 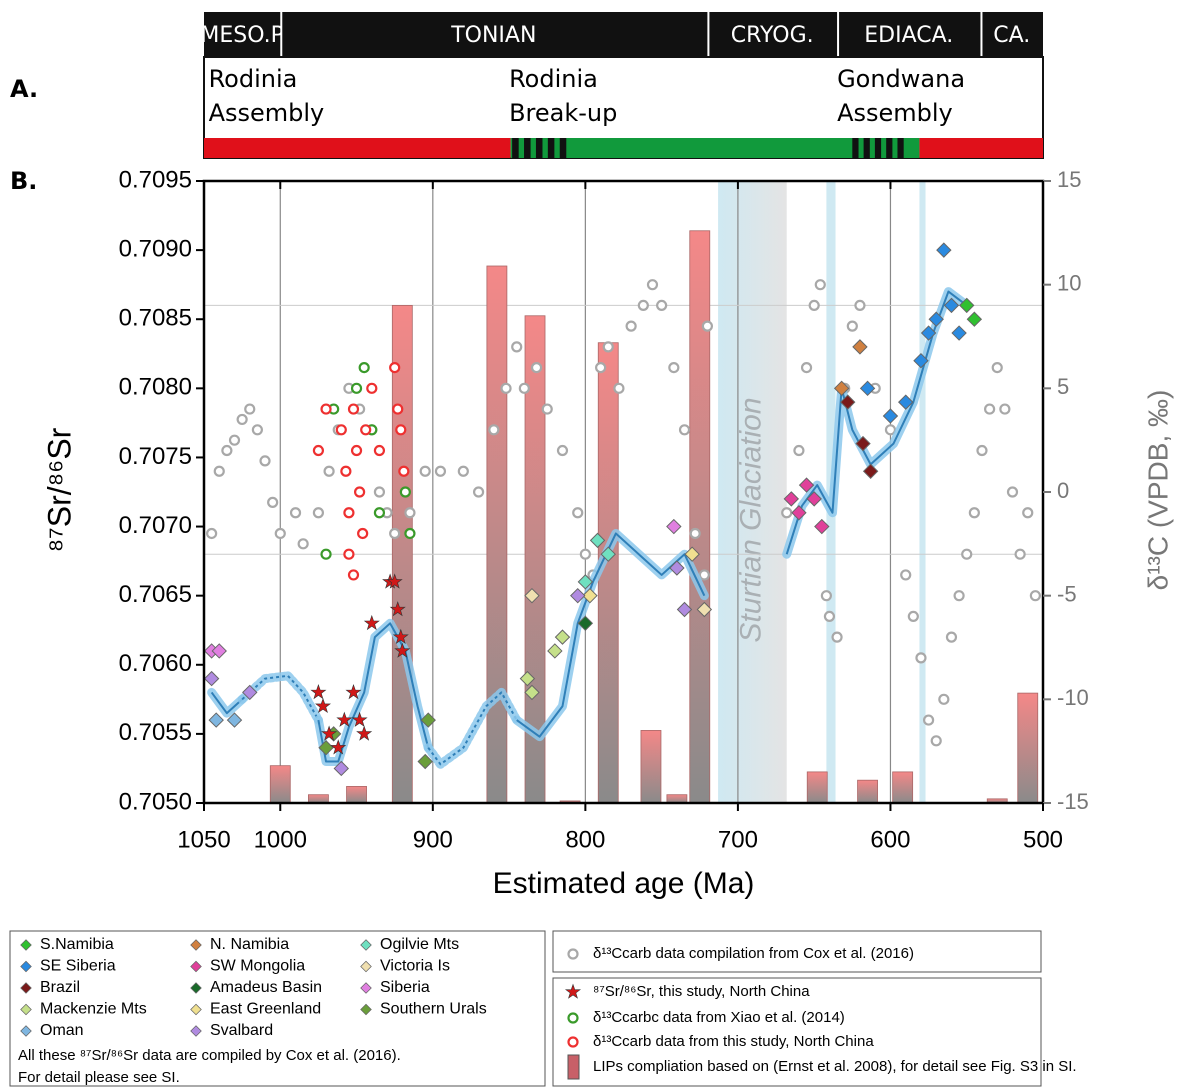 I want to click on event-label: Gondwana, so click(x=901, y=79).